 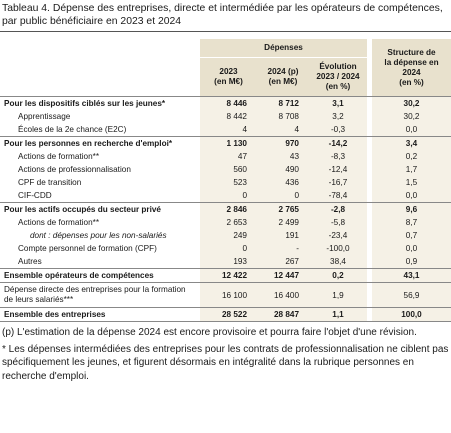 I want to click on column-header: 2023 (en M€), so click(x=228, y=77).